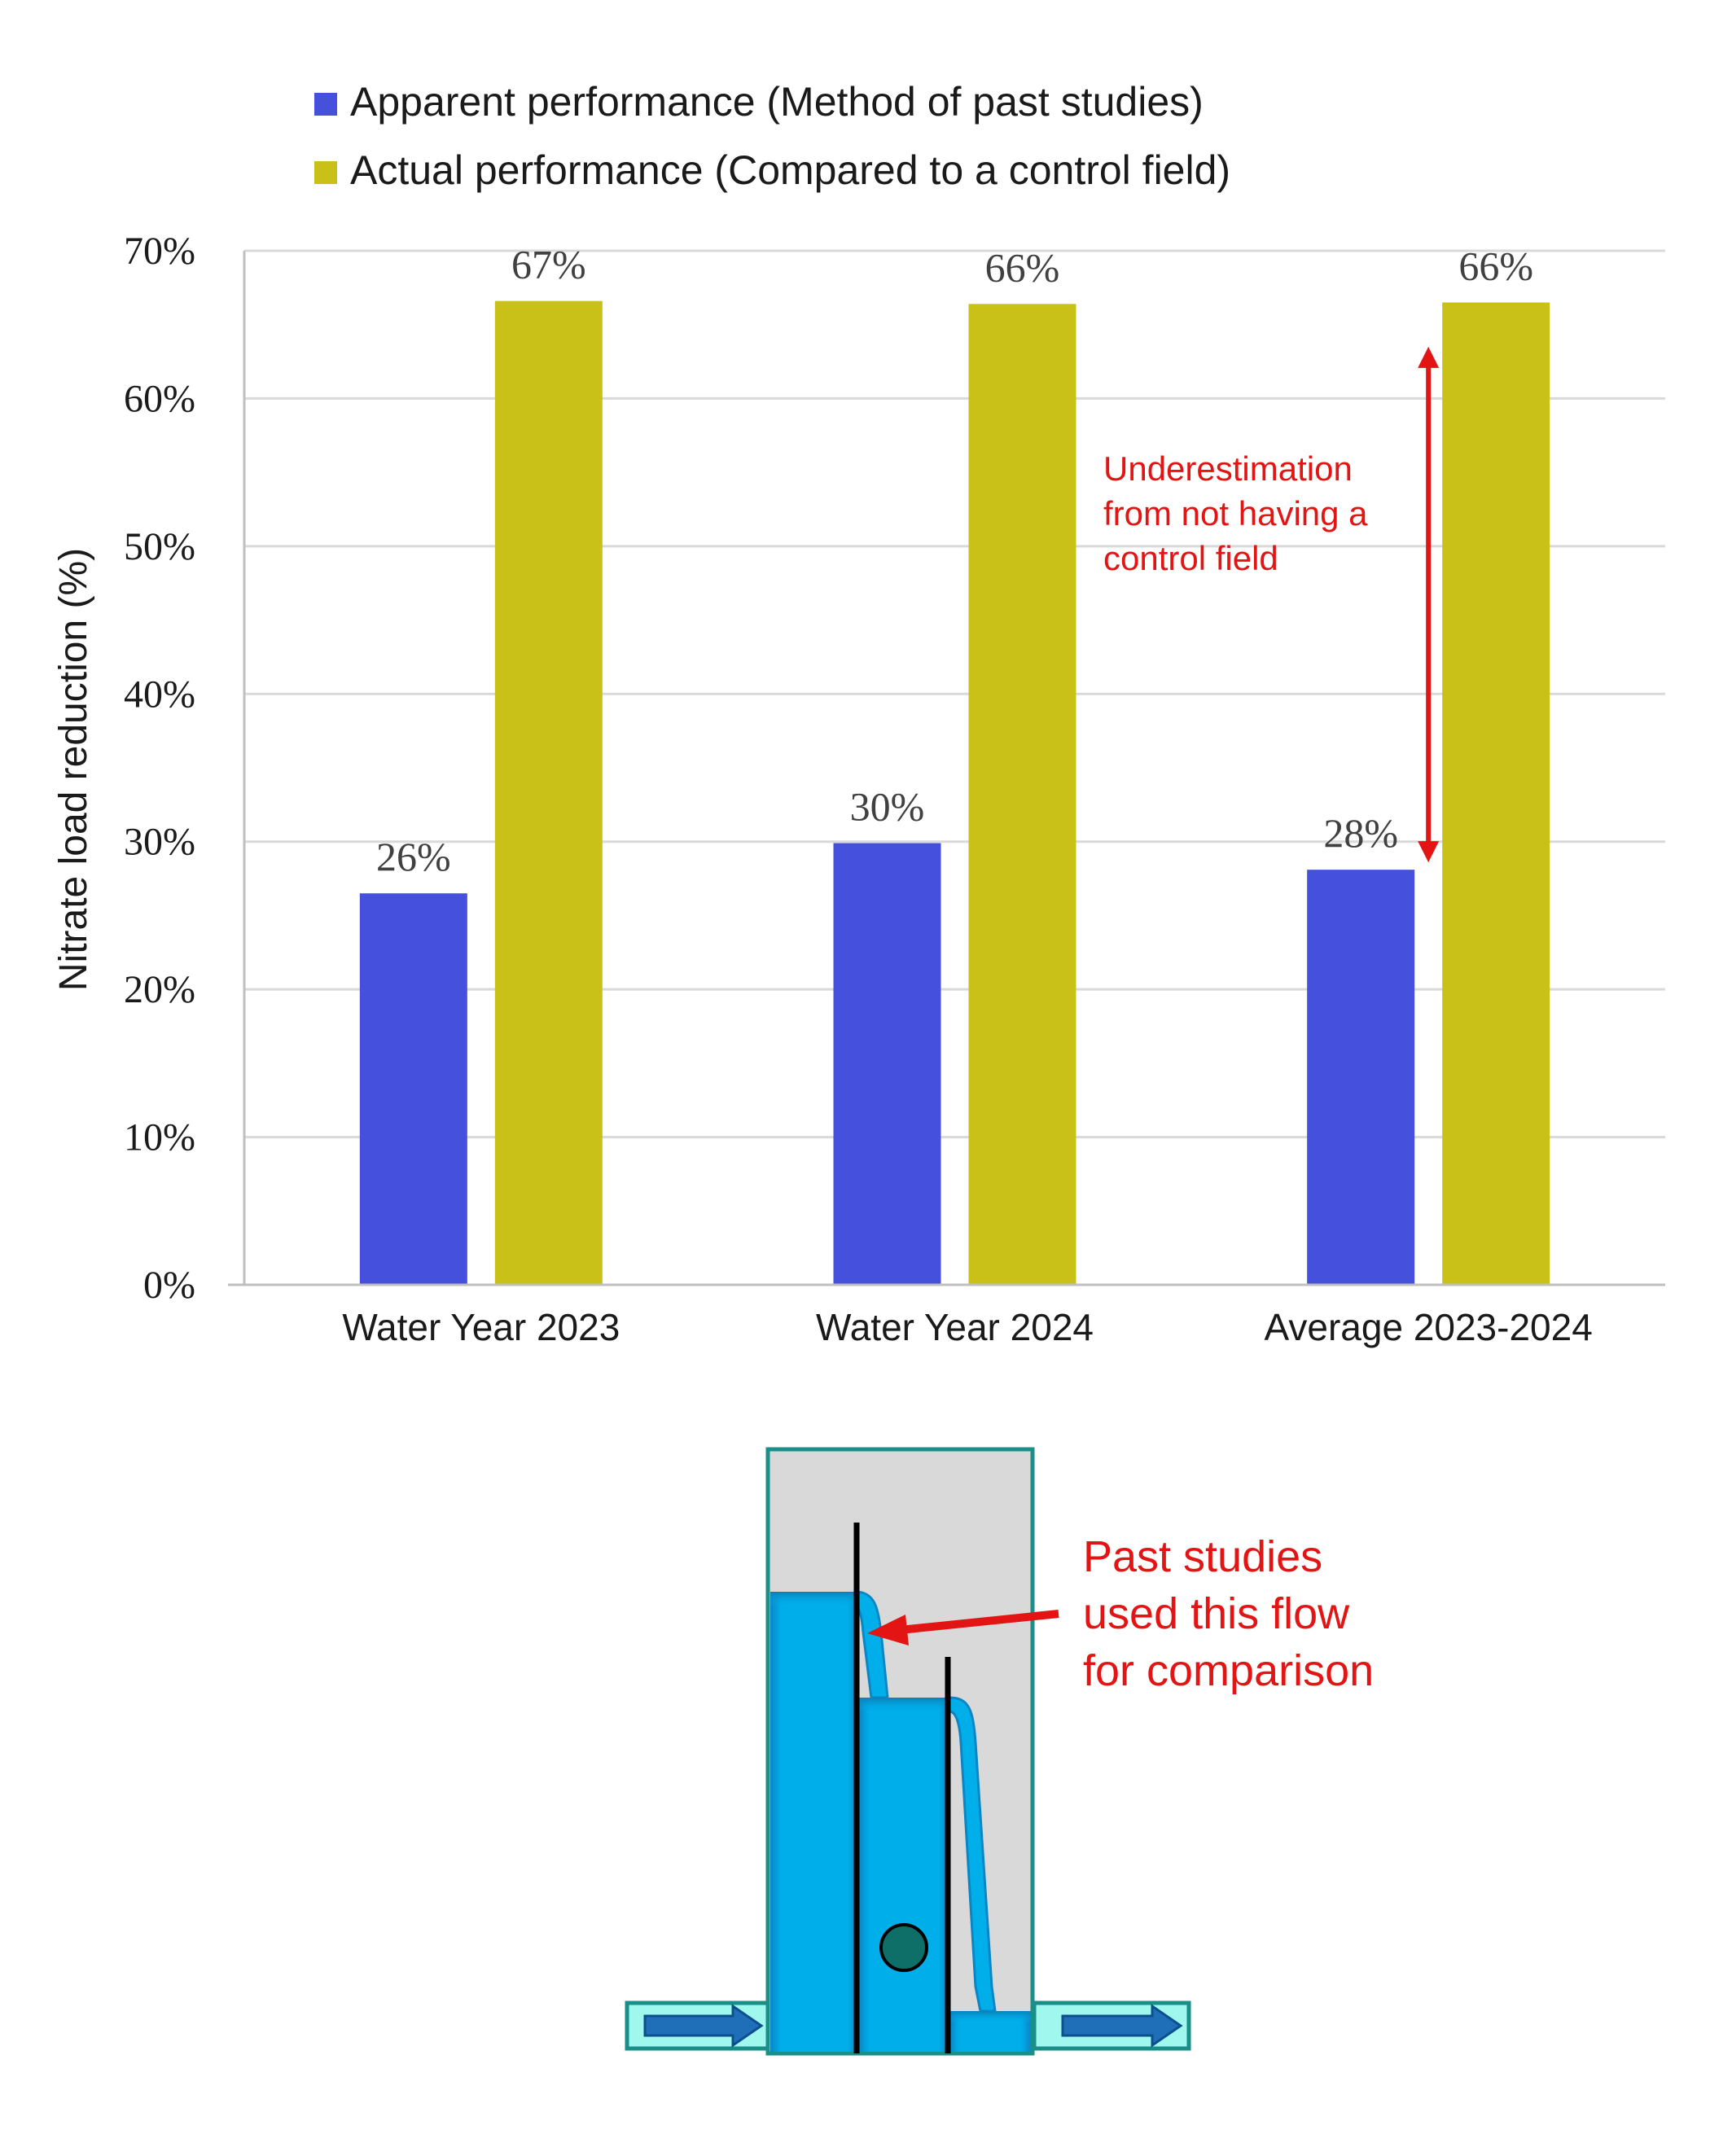 This screenshot has height=2156, width=1710. Describe the element at coordinates (159, 547) in the screenshot. I see `y-tick-label: 50%` at that location.